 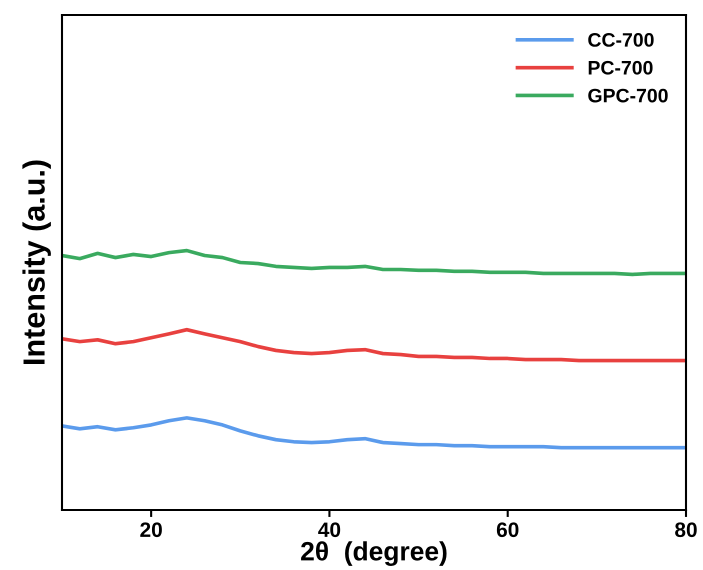 What do you see at coordinates (329, 530) in the screenshot?
I see `x-tick-label: 40` at bounding box center [329, 530].